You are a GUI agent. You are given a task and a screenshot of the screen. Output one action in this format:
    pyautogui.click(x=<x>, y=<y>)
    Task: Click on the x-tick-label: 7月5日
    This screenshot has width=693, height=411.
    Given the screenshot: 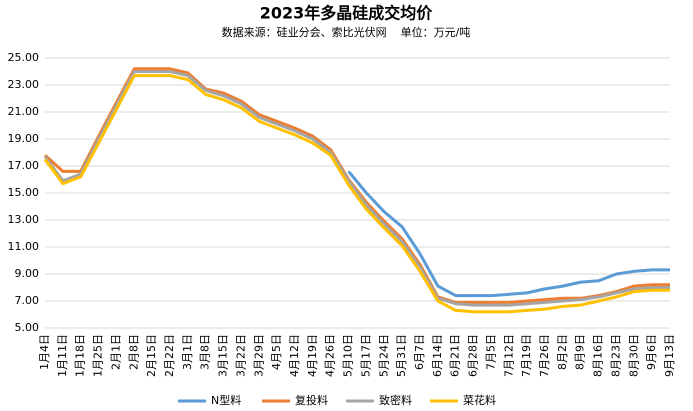 What is the action you would take?
    pyautogui.click(x=490, y=352)
    